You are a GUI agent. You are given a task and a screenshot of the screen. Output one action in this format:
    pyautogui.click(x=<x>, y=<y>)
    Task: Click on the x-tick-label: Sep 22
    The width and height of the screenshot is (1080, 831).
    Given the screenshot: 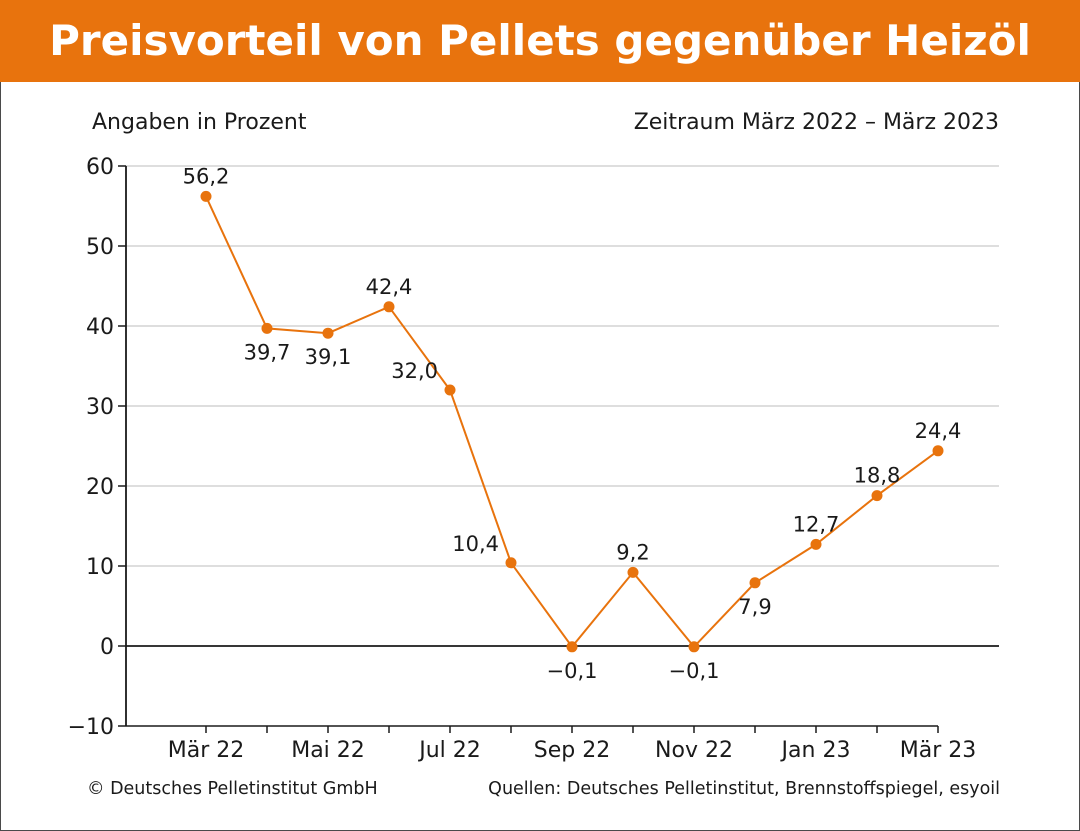 What is the action you would take?
    pyautogui.click(x=572, y=750)
    